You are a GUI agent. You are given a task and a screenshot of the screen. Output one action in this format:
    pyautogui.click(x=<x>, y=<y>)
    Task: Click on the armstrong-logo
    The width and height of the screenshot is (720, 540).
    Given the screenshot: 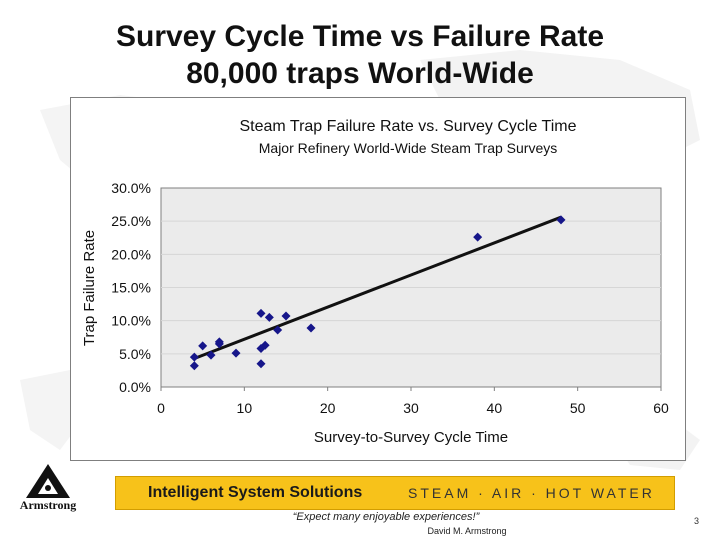 What is the action you would take?
    pyautogui.click(x=48, y=481)
    